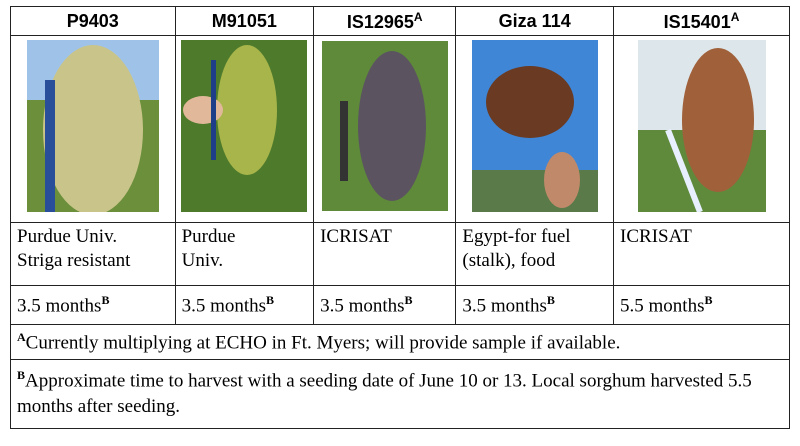 The height and width of the screenshot is (446, 800). I want to click on column-header: M91051, so click(244, 21).